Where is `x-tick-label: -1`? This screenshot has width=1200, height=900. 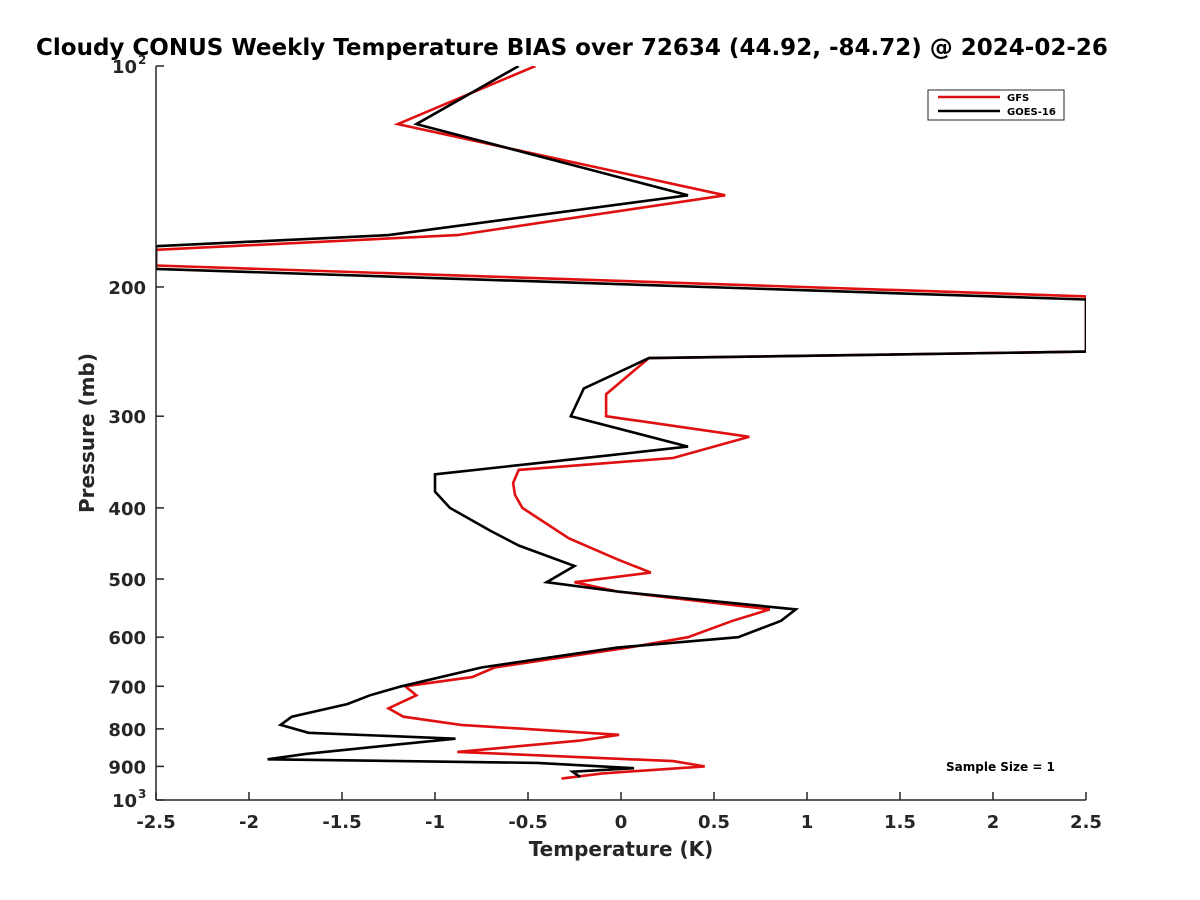 x-tick-label: -1 is located at coordinates (435, 822).